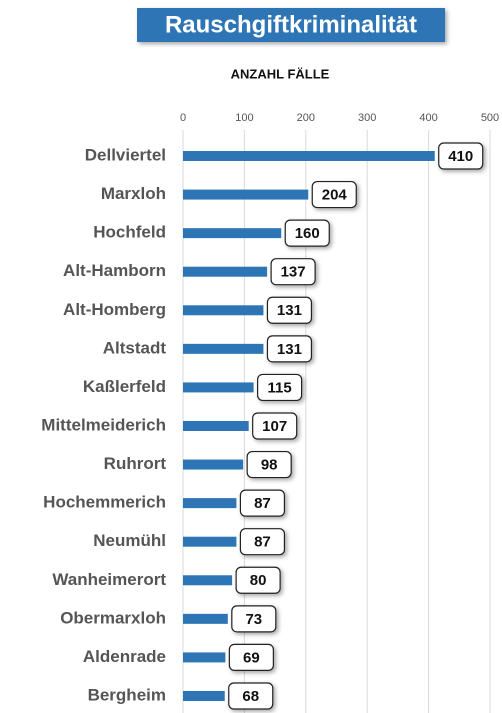 The image size is (502, 713). Describe the element at coordinates (490, 118) in the screenshot. I see `x-tick-label: 500` at that location.